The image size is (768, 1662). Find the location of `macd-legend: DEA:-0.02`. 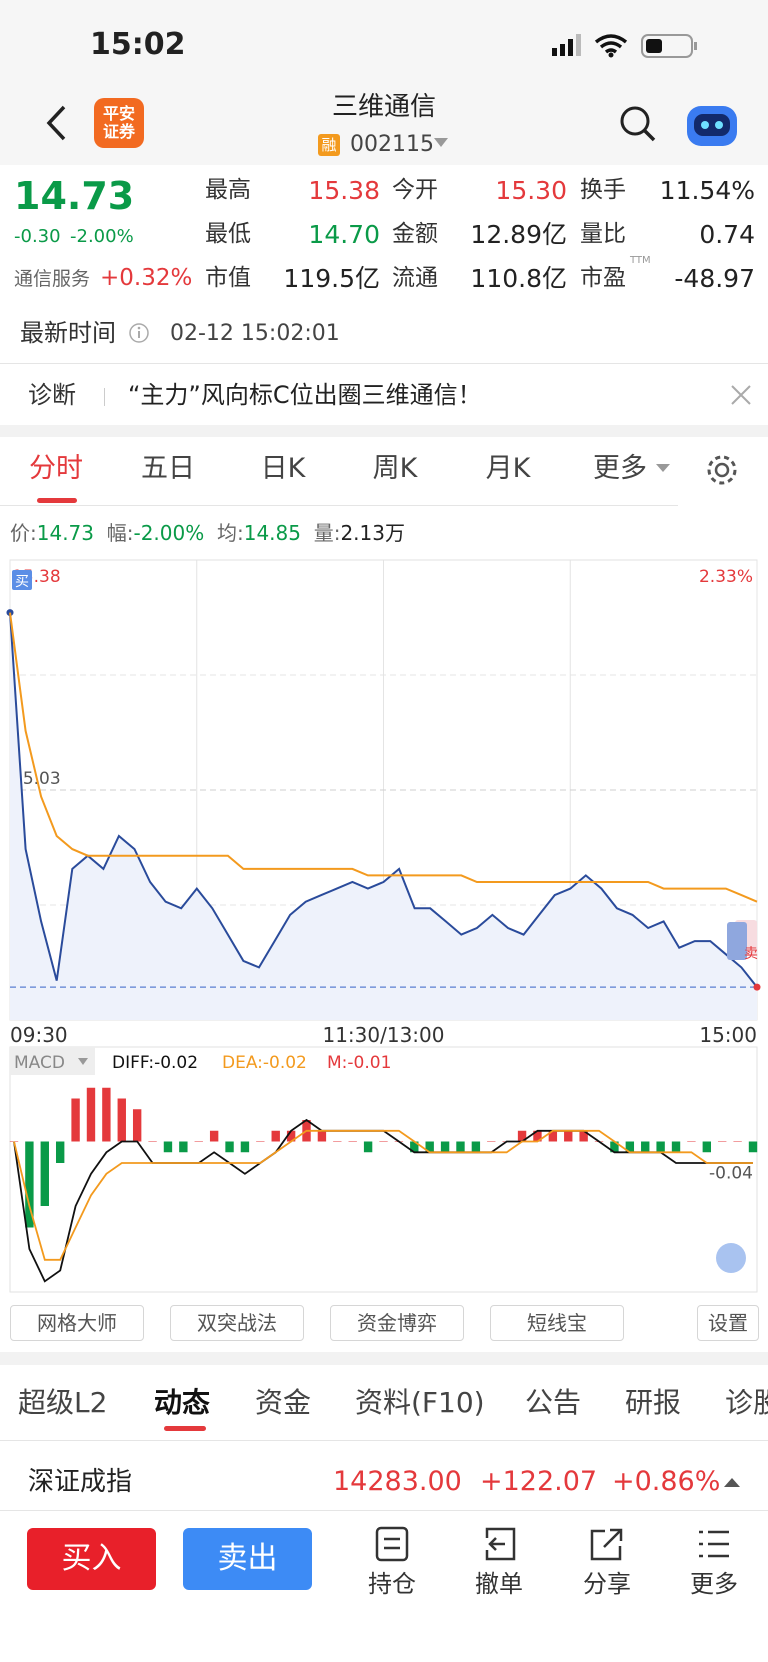

macd-legend: DEA:-0.02 is located at coordinates (264, 1063).